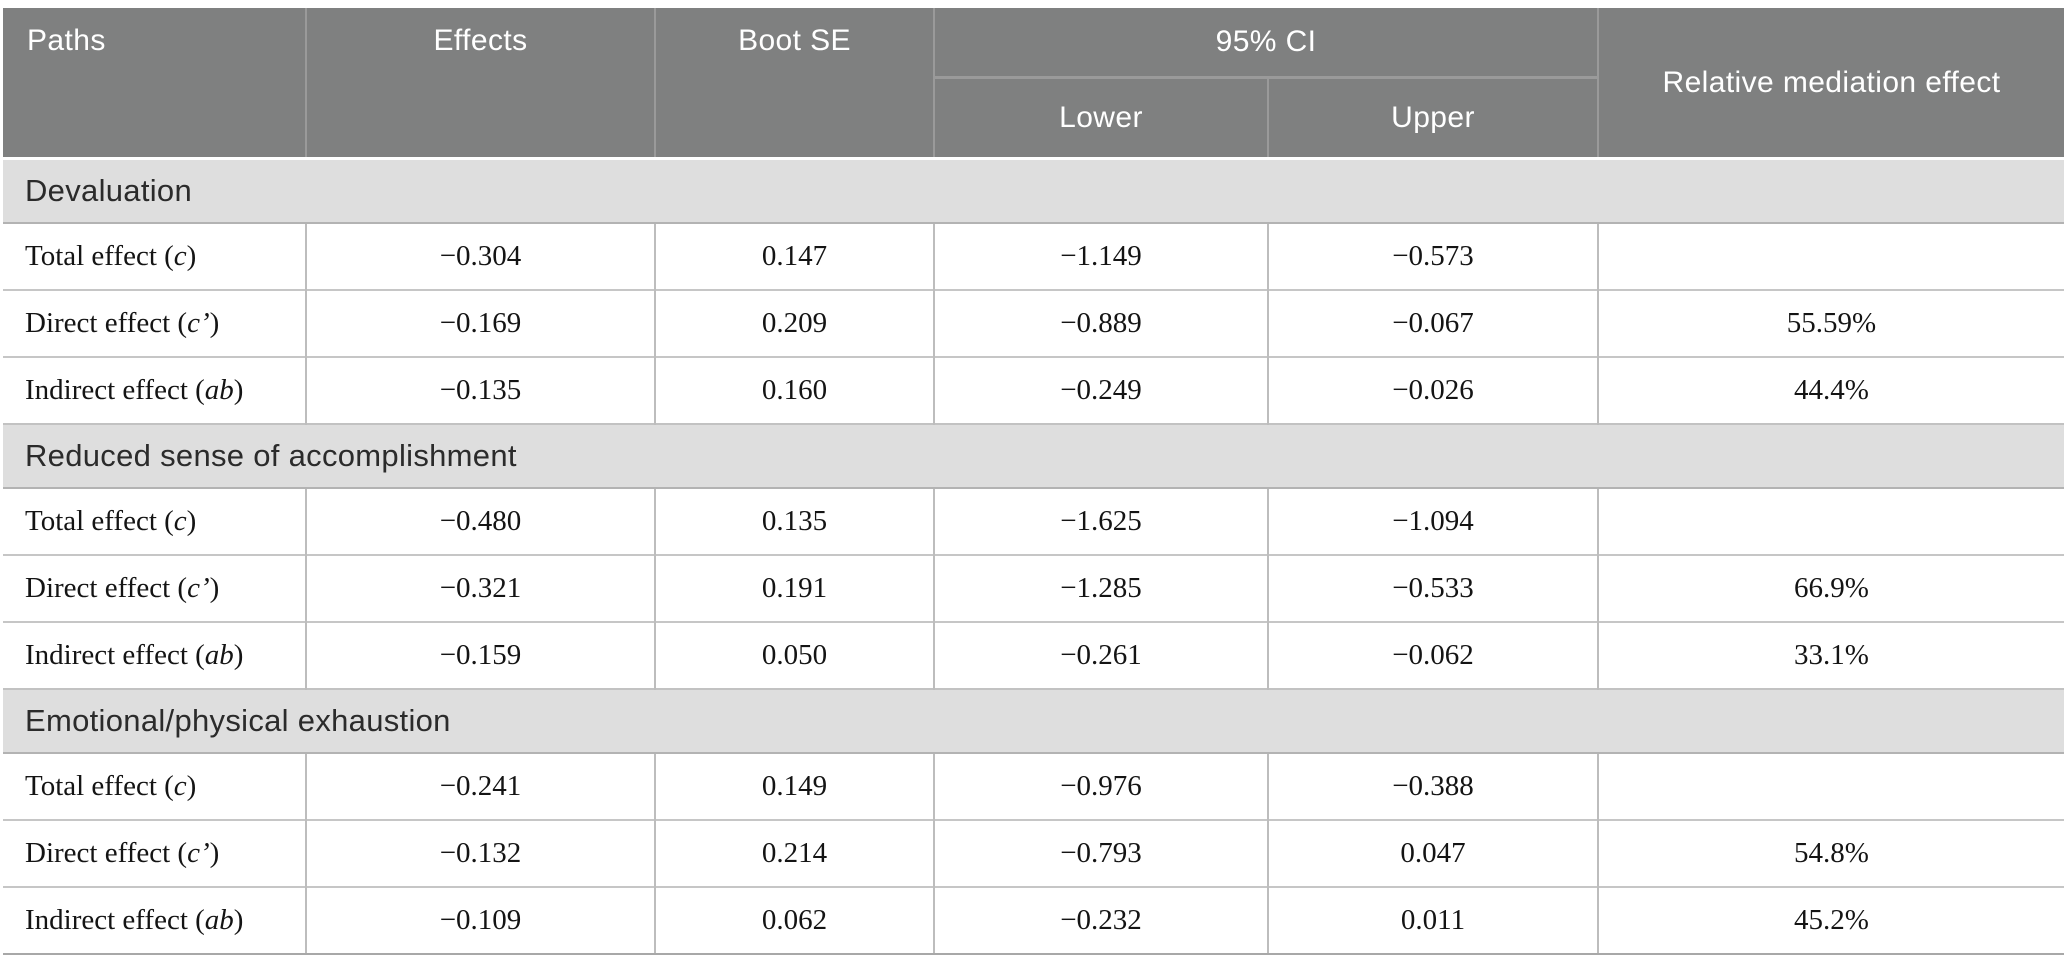 The height and width of the screenshot is (955, 2067). I want to click on ci-upper-cell: −0.026, so click(1432, 390).